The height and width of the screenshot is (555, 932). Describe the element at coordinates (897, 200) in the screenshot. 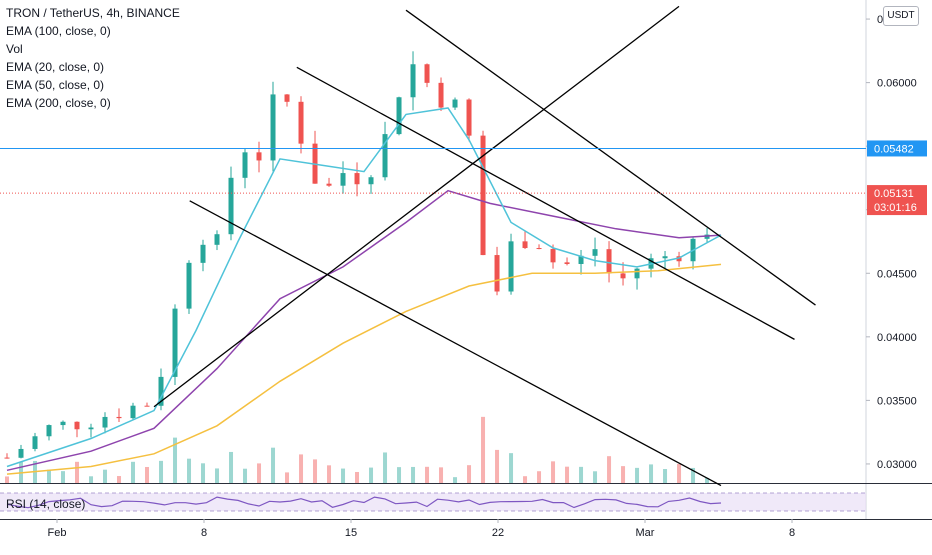

I see `last-price-tag` at that location.